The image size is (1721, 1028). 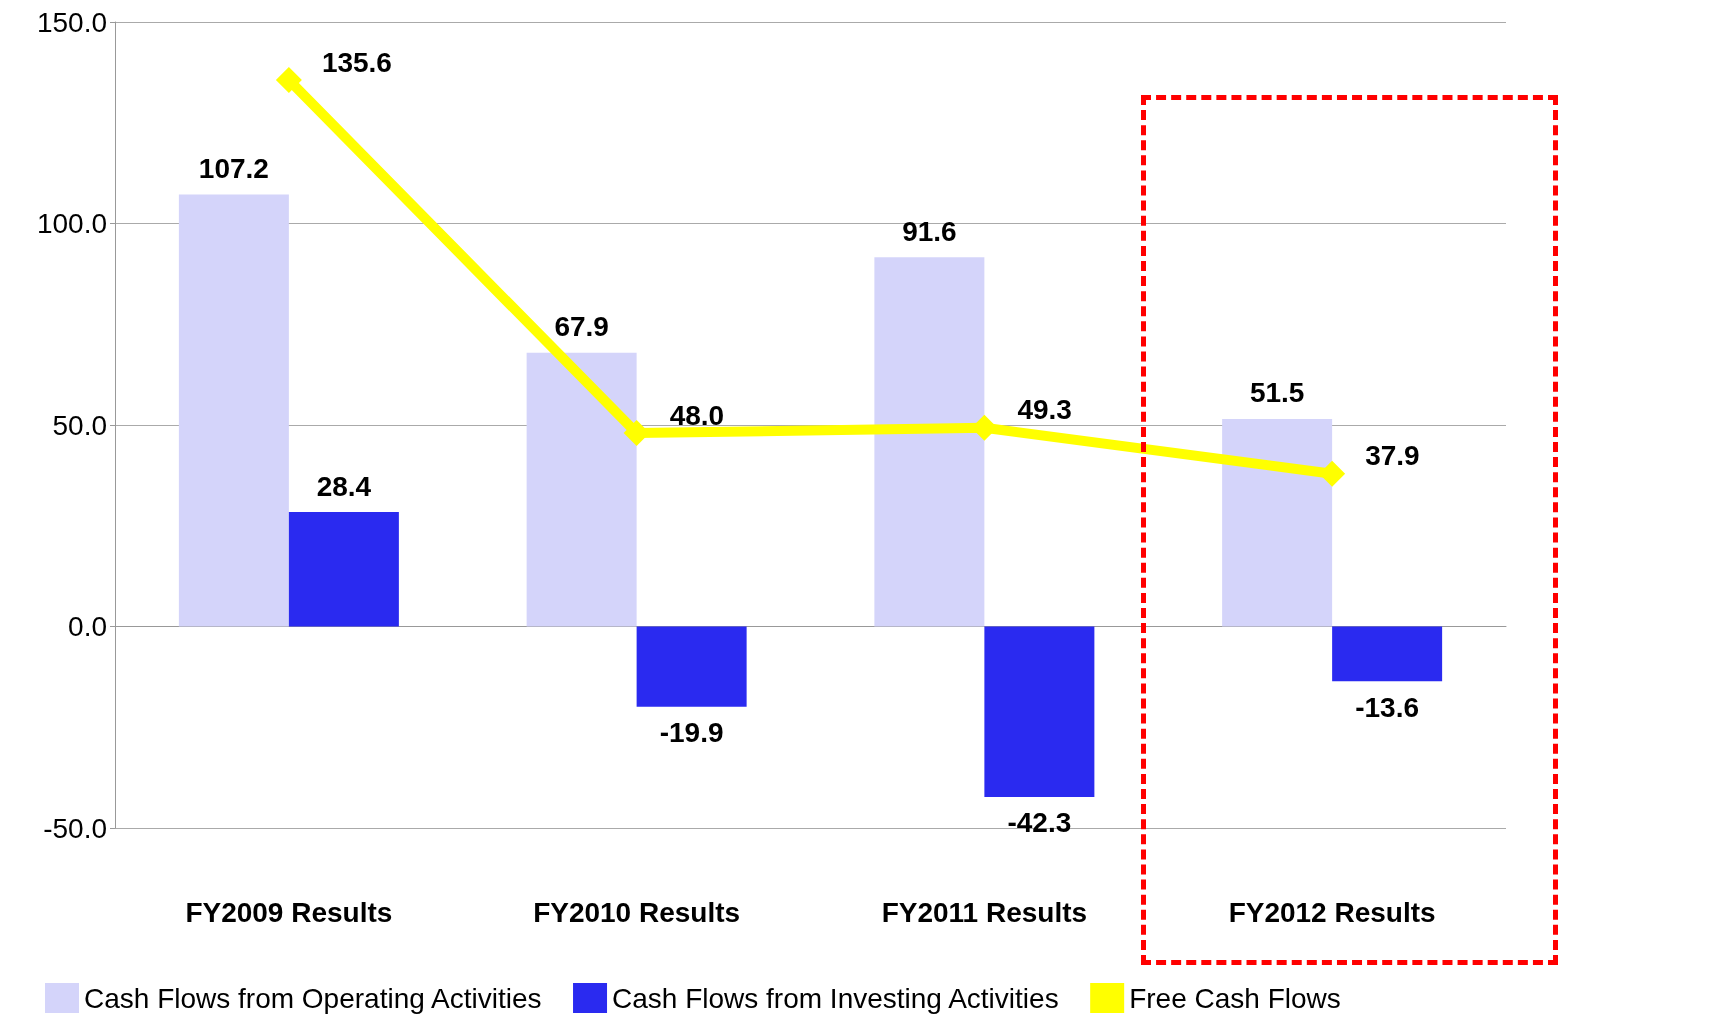 What do you see at coordinates (79, 425) in the screenshot?
I see `y-tick-label: 50.0` at bounding box center [79, 425].